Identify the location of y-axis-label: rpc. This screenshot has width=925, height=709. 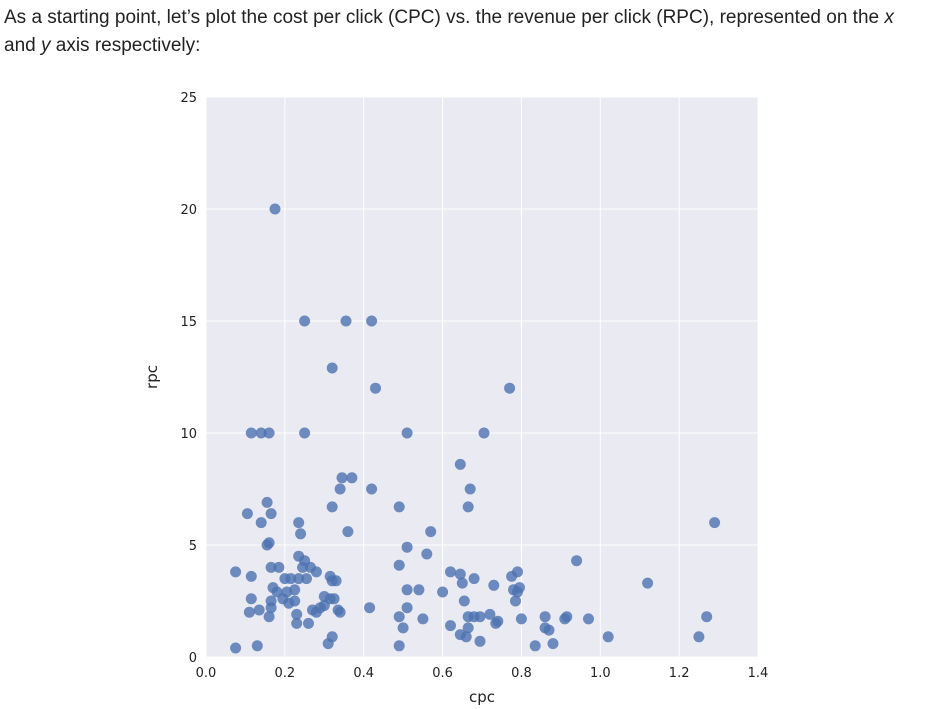
(152, 377).